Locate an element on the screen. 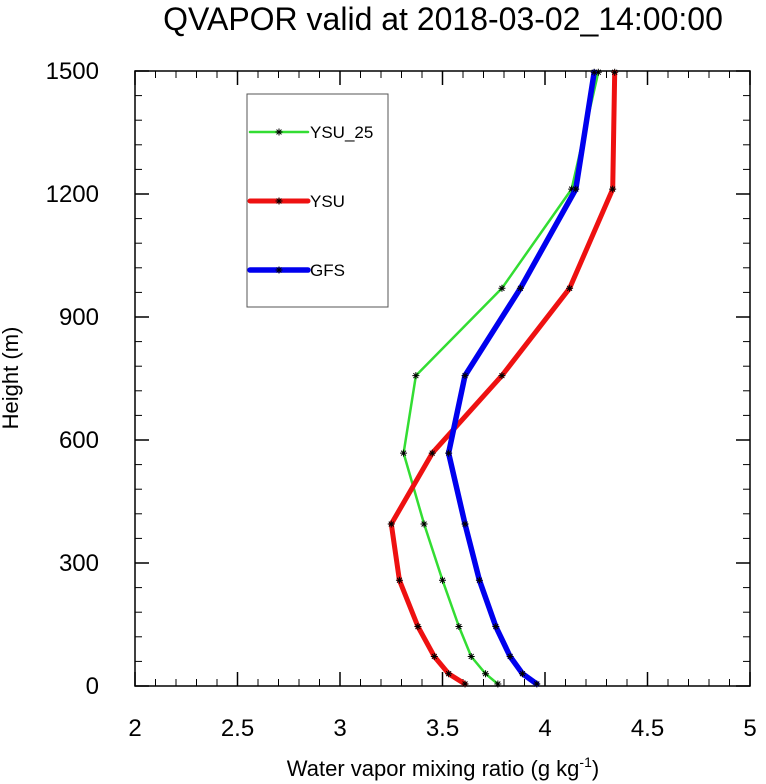  y-tick-label: 300 is located at coordinates (79, 563).